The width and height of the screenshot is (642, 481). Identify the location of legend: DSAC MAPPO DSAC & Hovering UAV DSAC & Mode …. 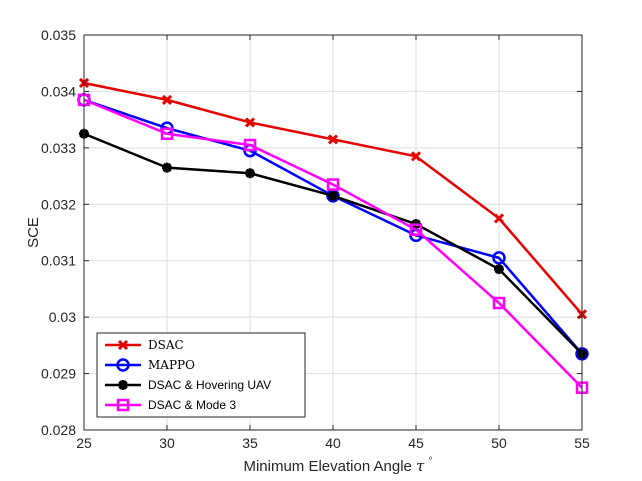
(201, 375).